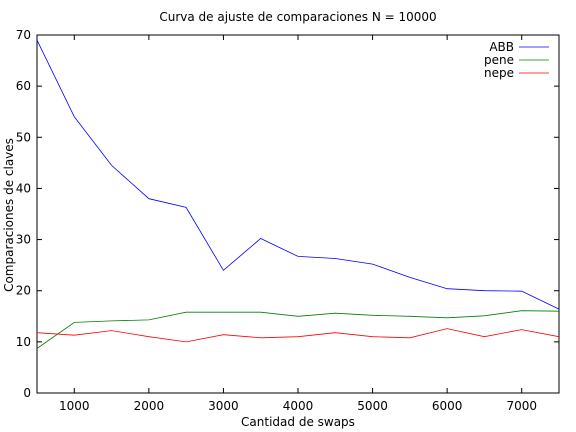 The height and width of the screenshot is (432, 576). Describe the element at coordinates (298, 422) in the screenshot. I see `x-axis-label: Cantidad de swaps` at that location.